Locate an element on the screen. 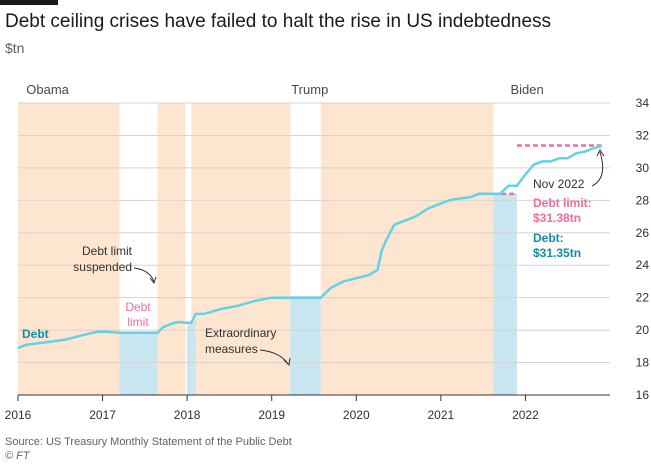  x-tick-label: 2022 is located at coordinates (525, 415).